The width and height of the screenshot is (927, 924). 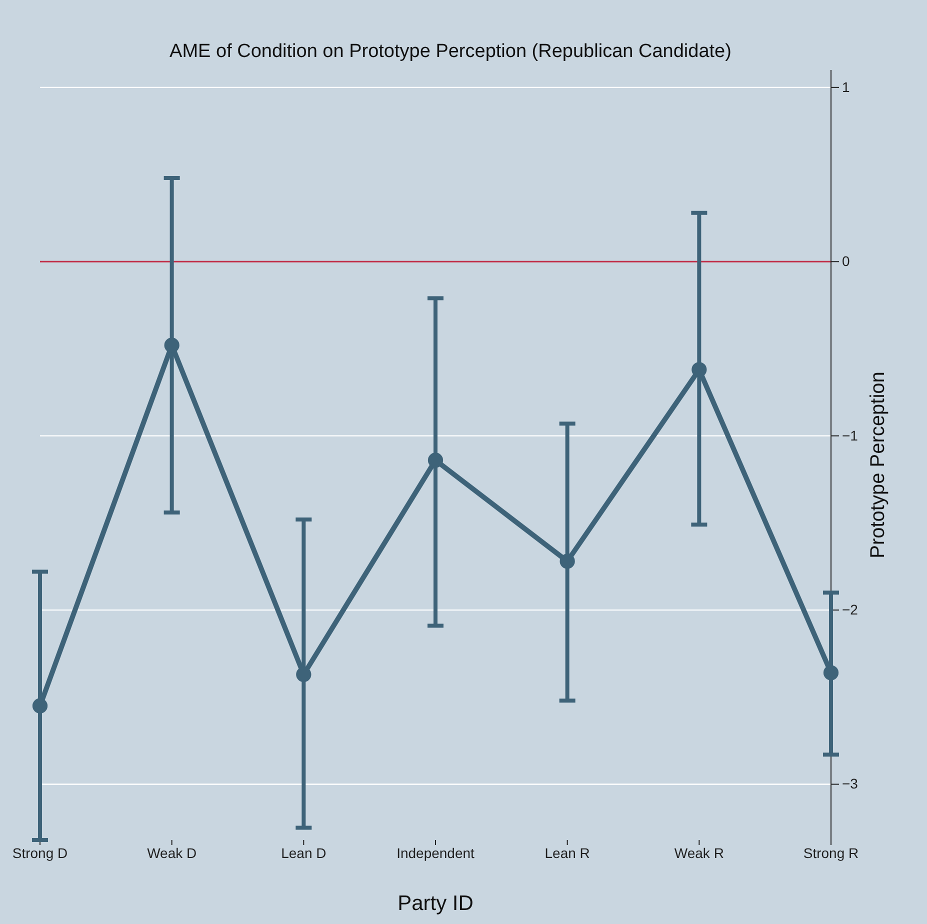 What do you see at coordinates (850, 435) in the screenshot?
I see `y-tick-label: −1` at bounding box center [850, 435].